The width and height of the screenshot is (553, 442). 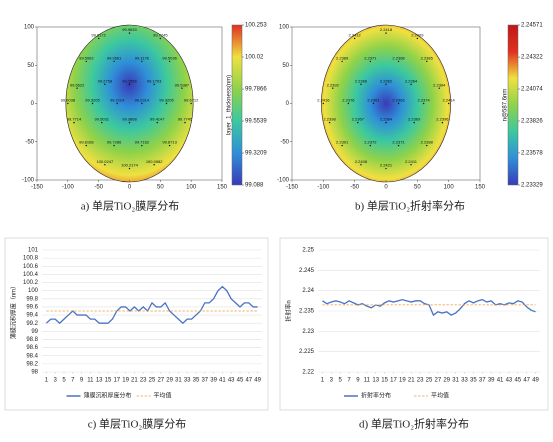 I want to click on y-tick-label: 100.4, so click(x=31, y=275).